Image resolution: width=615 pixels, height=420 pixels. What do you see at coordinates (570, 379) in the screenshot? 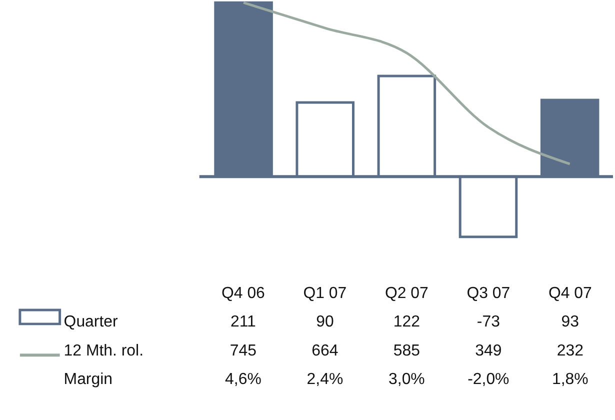
I see `text: 1,8%` at bounding box center [570, 379].